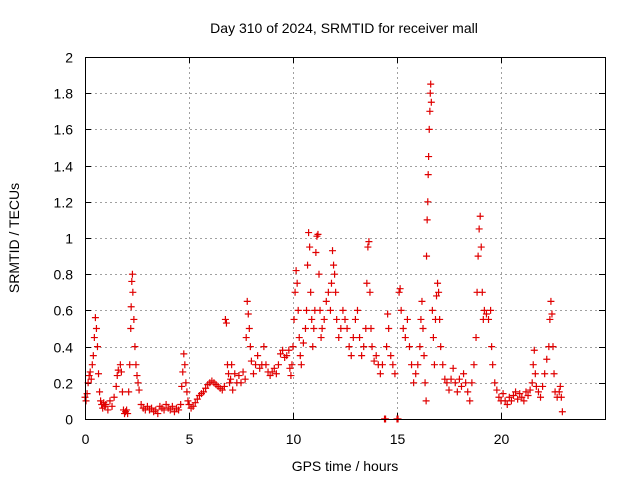 Image resolution: width=640 pixels, height=480 pixels. Describe the element at coordinates (64, 94) in the screenshot. I see `y-tick-label: 1.8` at that location.